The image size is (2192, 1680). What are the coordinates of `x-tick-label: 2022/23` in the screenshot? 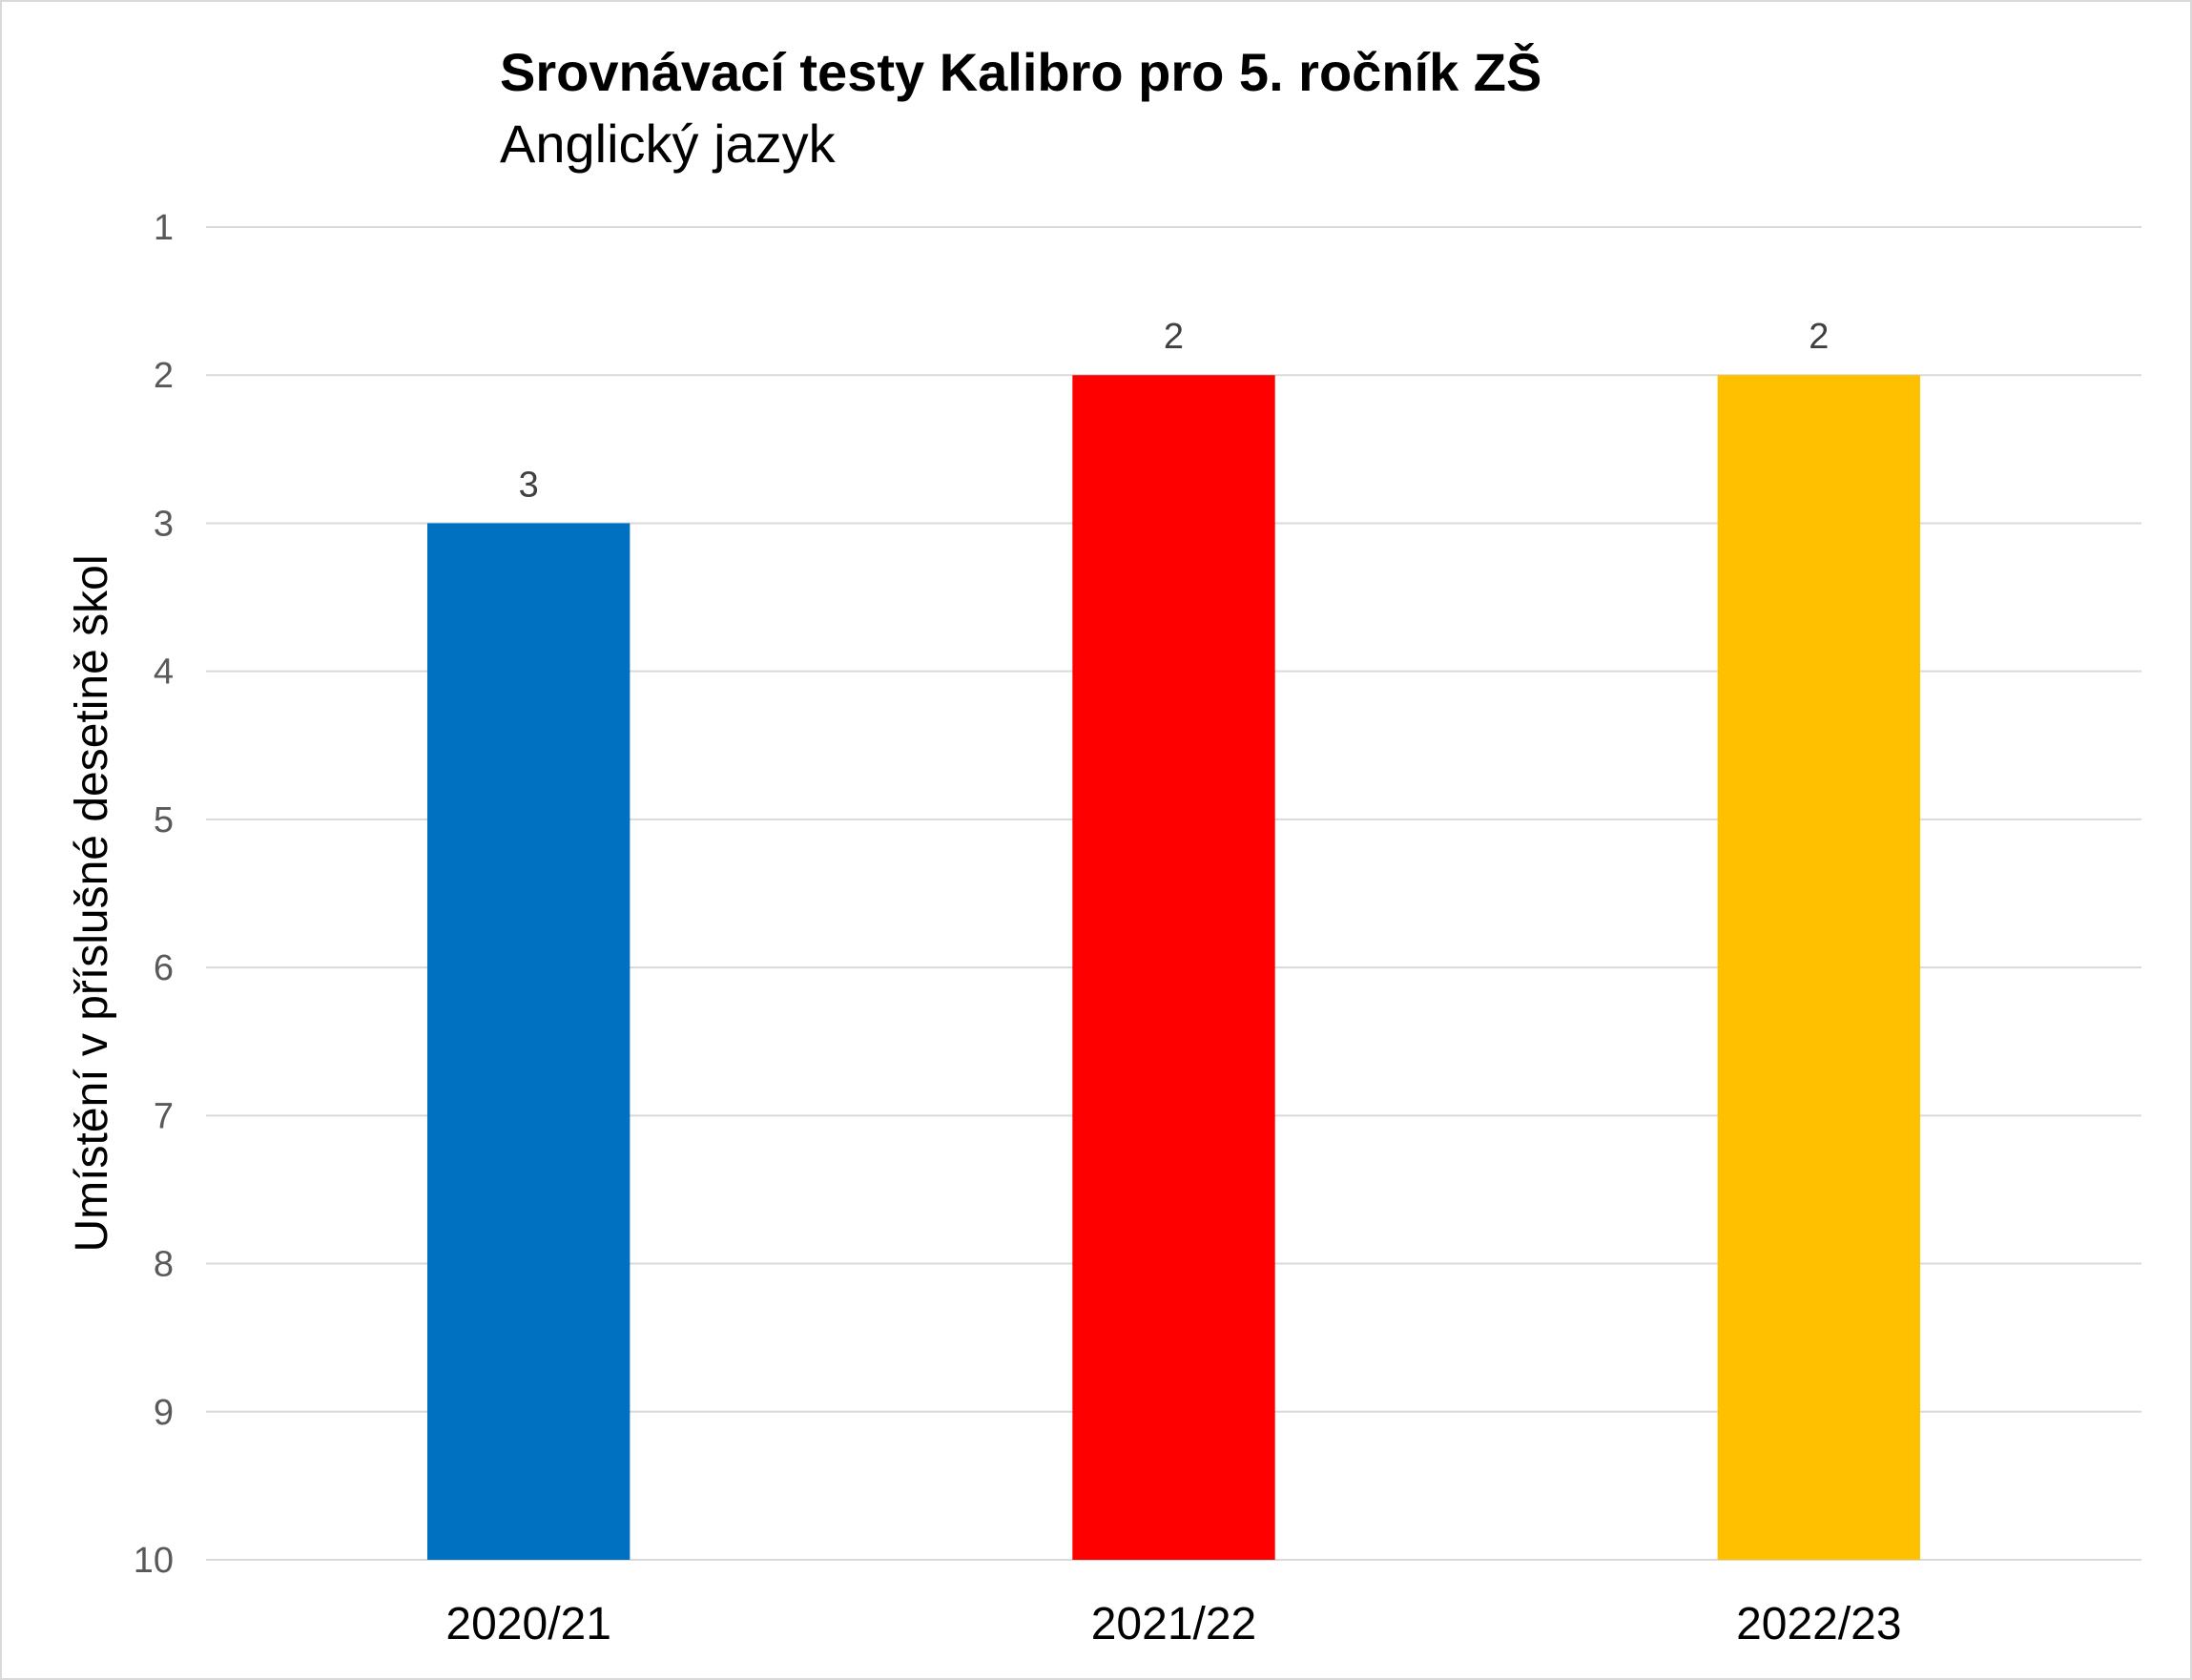 It's located at (1819, 1624).